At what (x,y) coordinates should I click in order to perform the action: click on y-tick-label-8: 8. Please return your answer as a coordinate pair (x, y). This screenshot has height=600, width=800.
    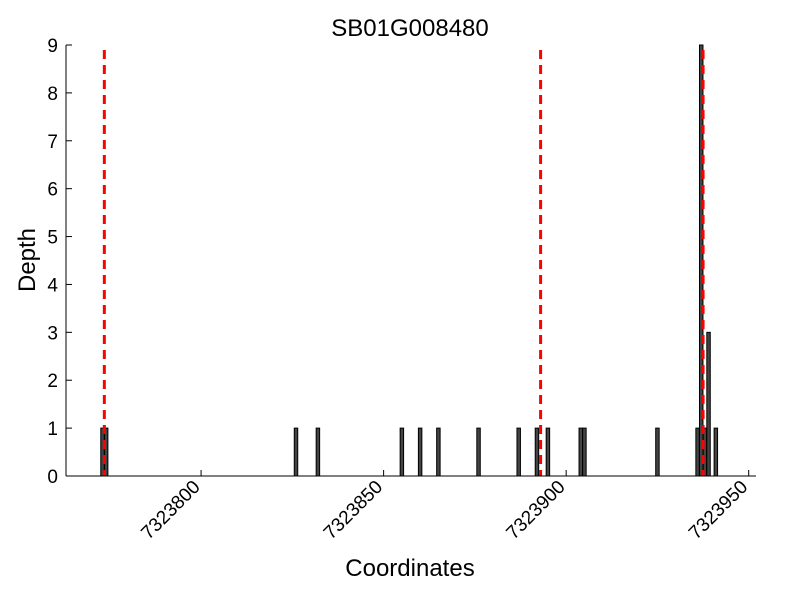
    Looking at the image, I should click on (52, 94).